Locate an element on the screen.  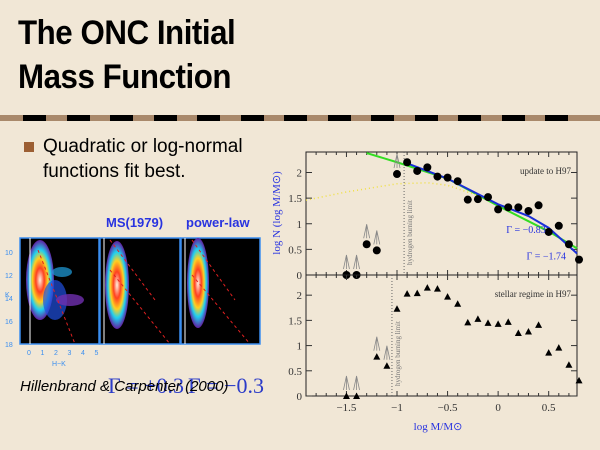
x-tick-label: −1 is located at coordinates (397, 408).